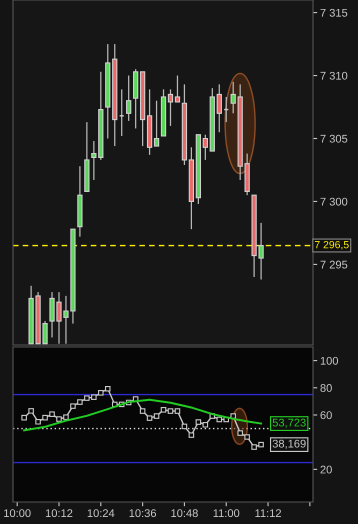 Image resolution: width=358 pixels, height=524 pixels. I want to click on y-tick-label: 60, so click(326, 415).